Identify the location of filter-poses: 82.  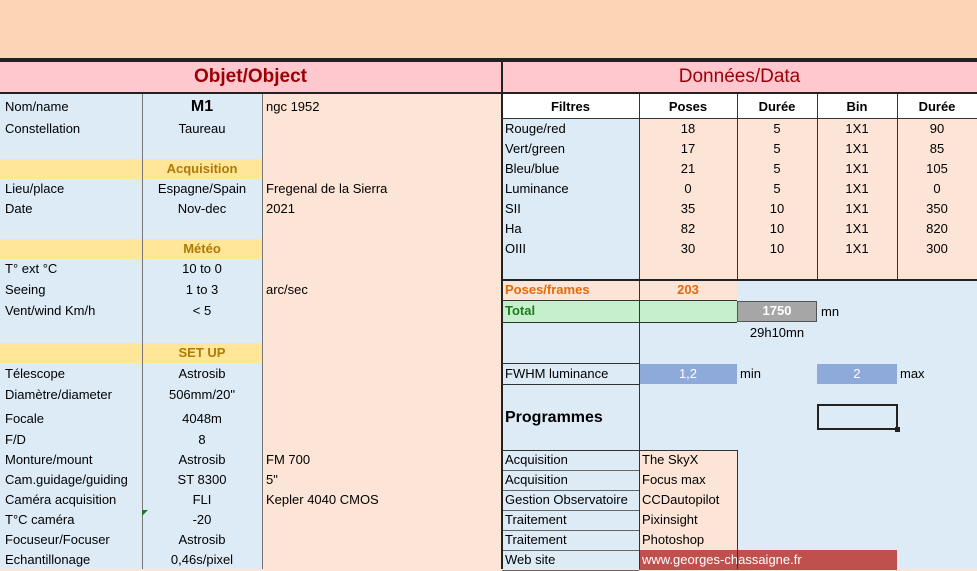
(688, 228).